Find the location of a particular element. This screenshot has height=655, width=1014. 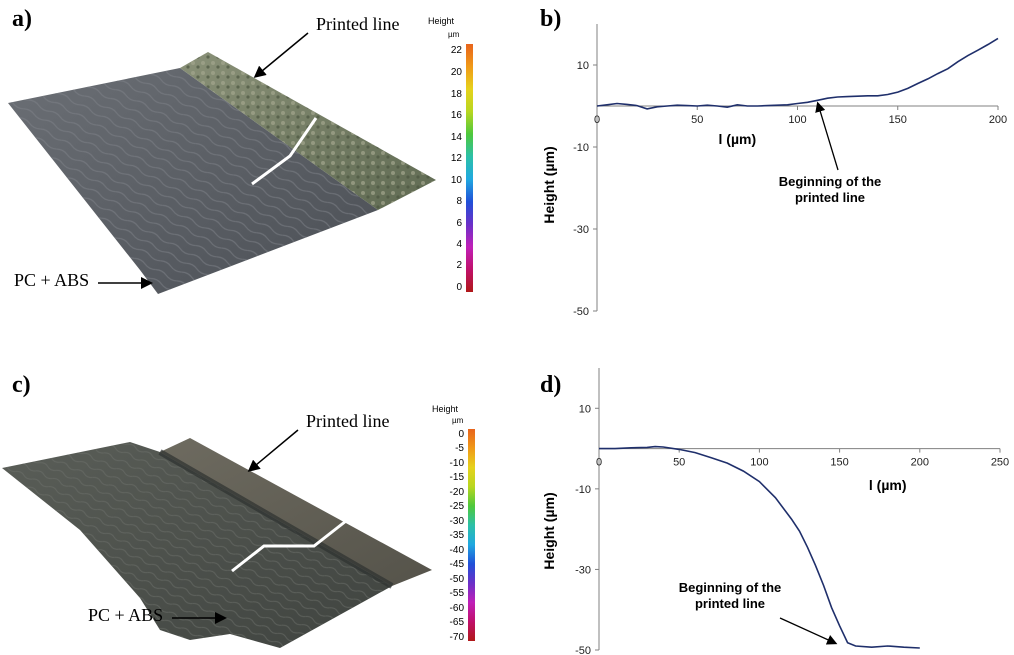

cb-tick-a: 2 is located at coordinates (459, 265).